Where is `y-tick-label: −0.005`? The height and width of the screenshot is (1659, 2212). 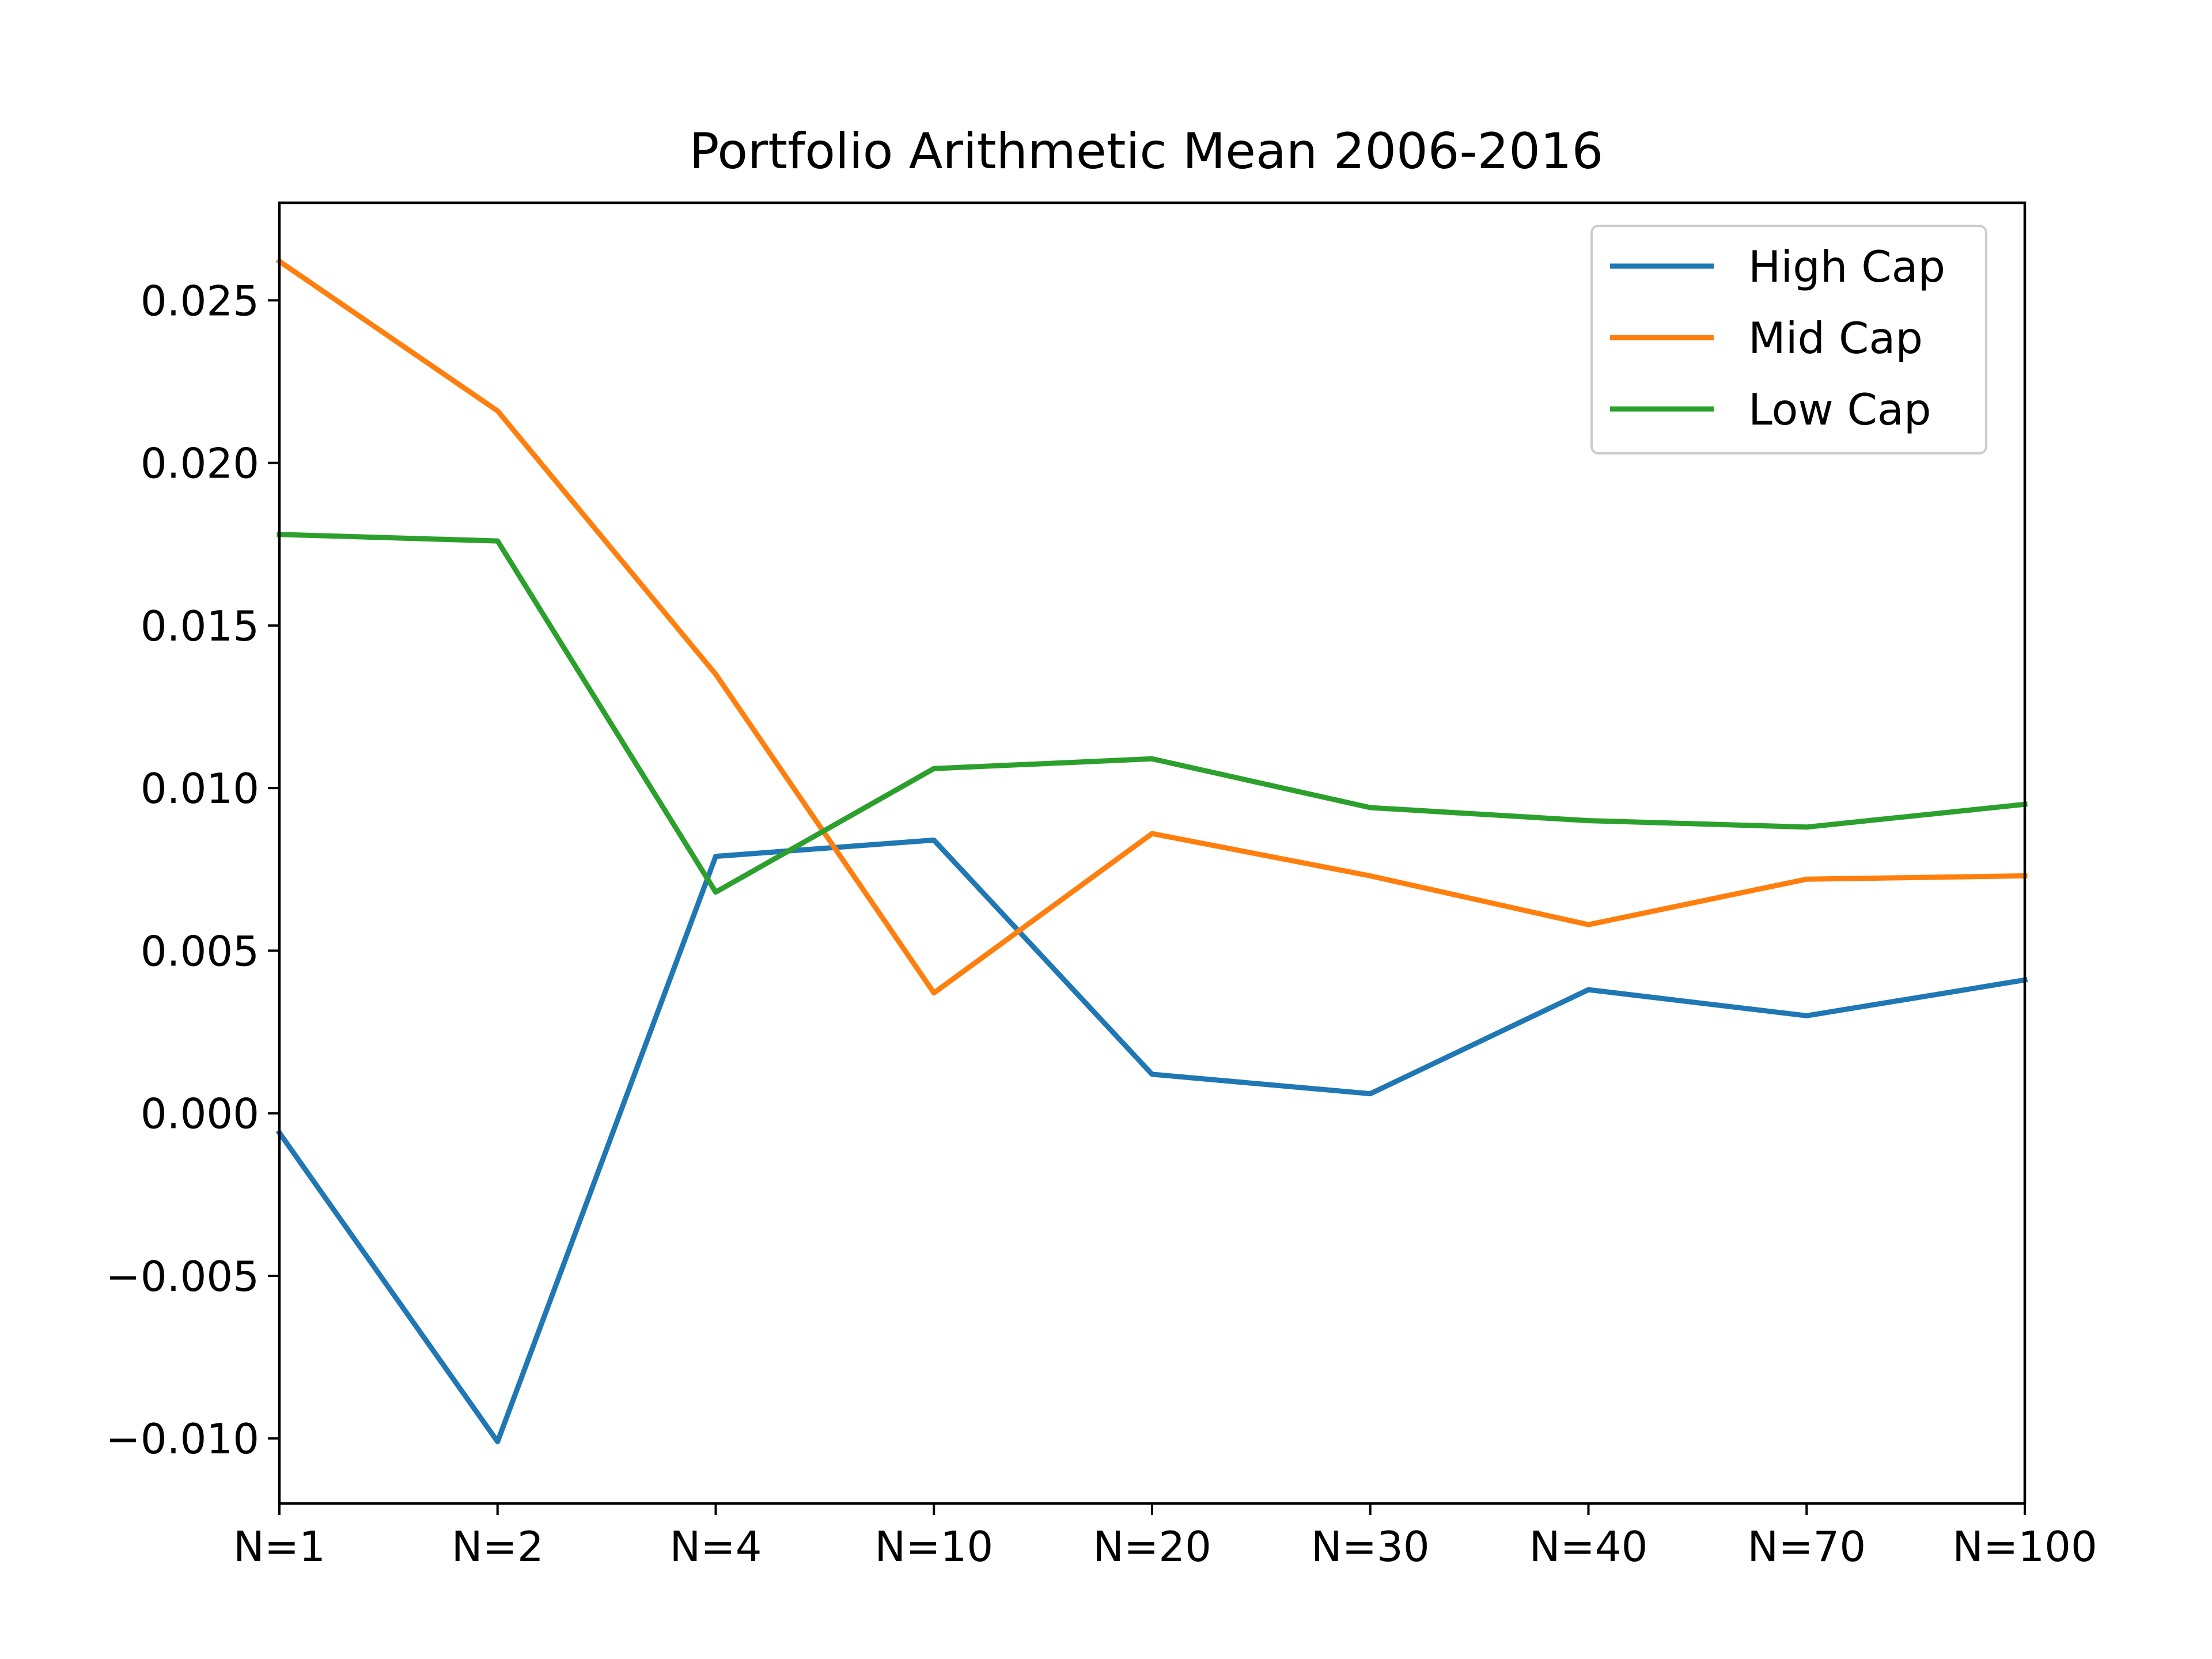 y-tick-label: −0.005 is located at coordinates (182, 1276).